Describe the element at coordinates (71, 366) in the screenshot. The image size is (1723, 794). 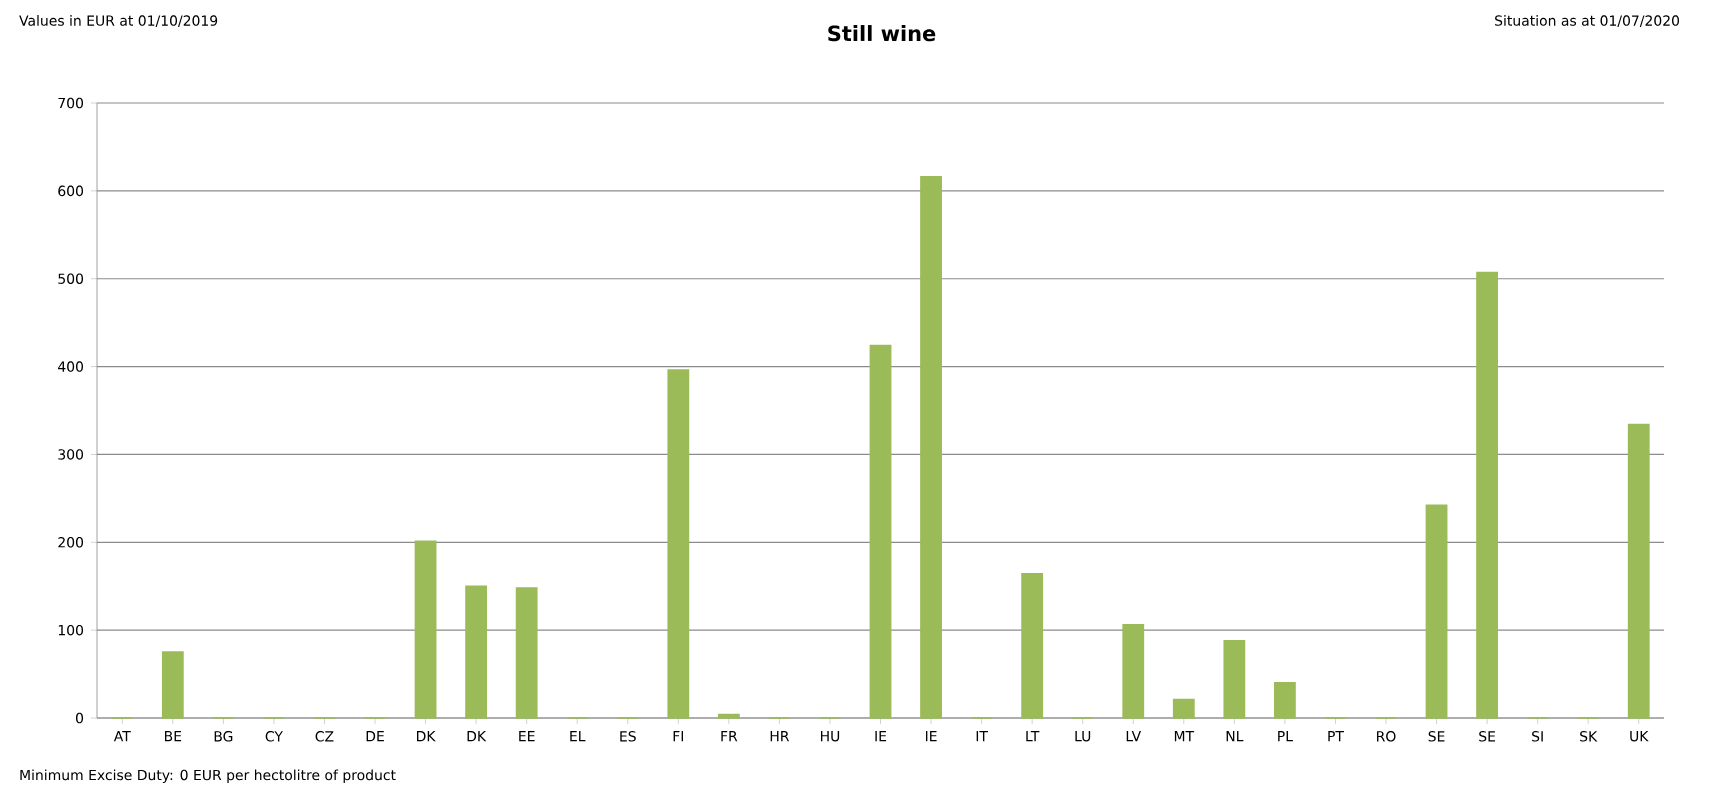
I see `y-tick-label: 400` at that location.